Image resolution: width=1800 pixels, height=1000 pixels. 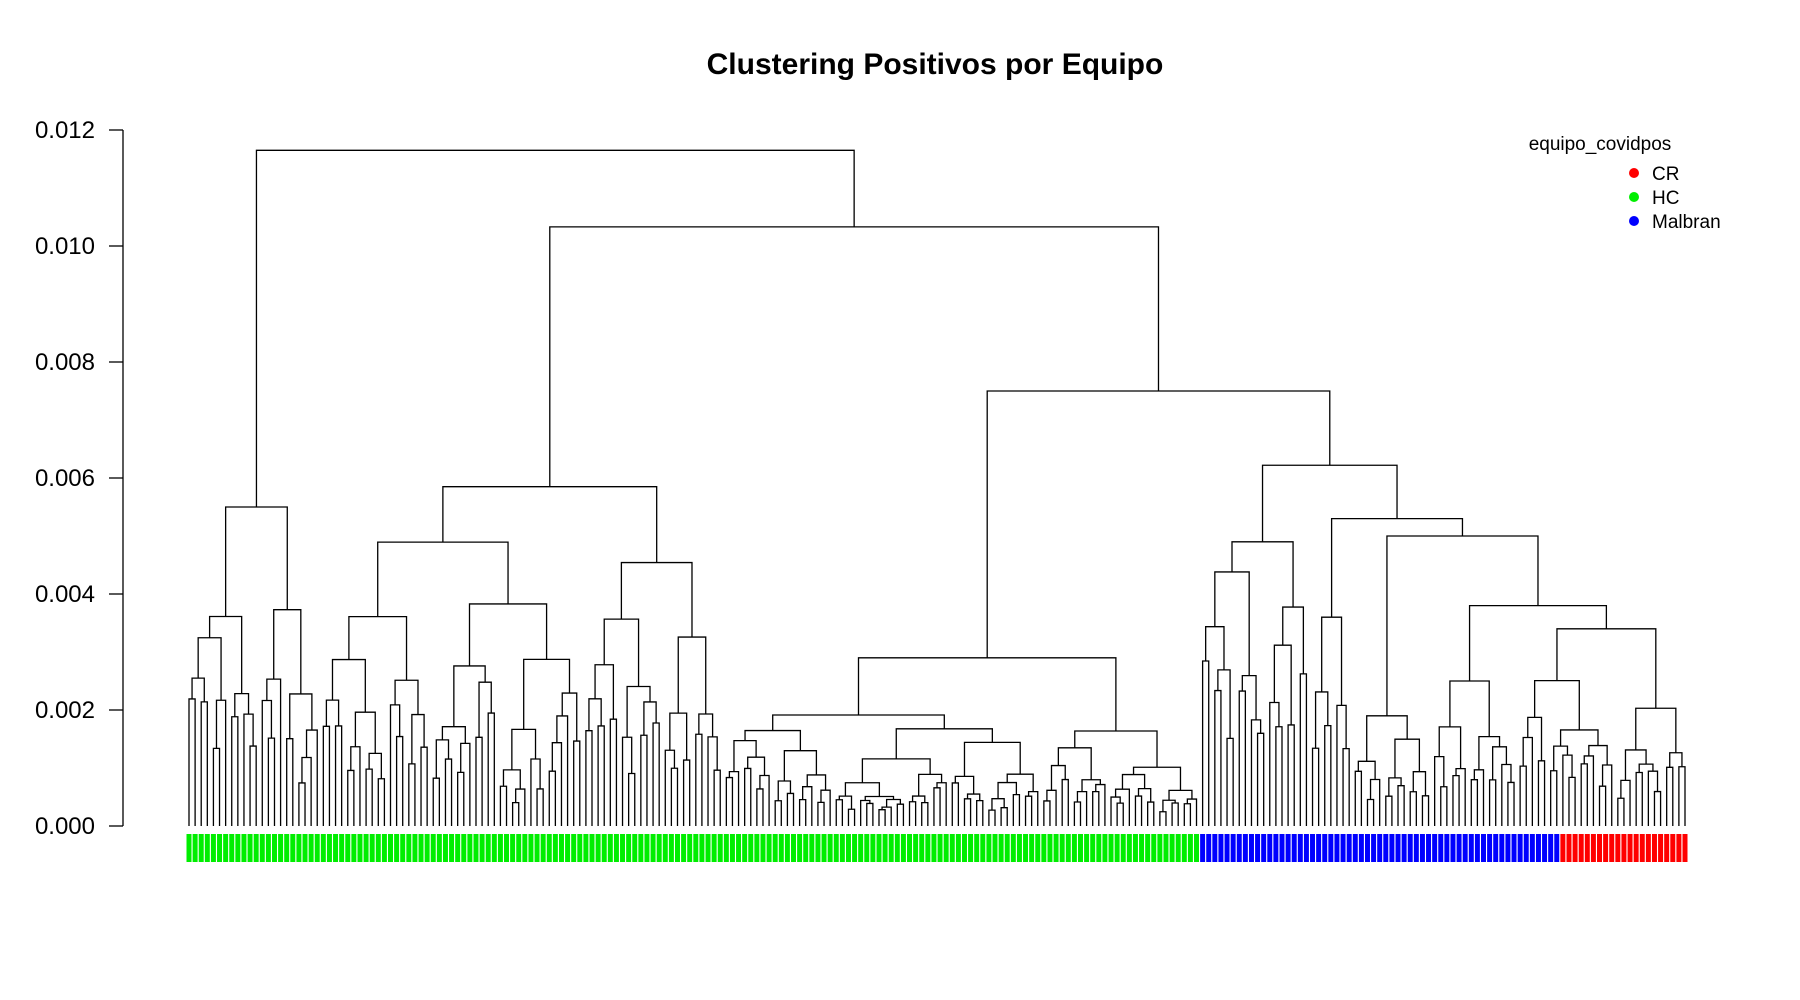 What do you see at coordinates (65, 594) in the screenshot?
I see `y-tick-label: 0.004` at bounding box center [65, 594].